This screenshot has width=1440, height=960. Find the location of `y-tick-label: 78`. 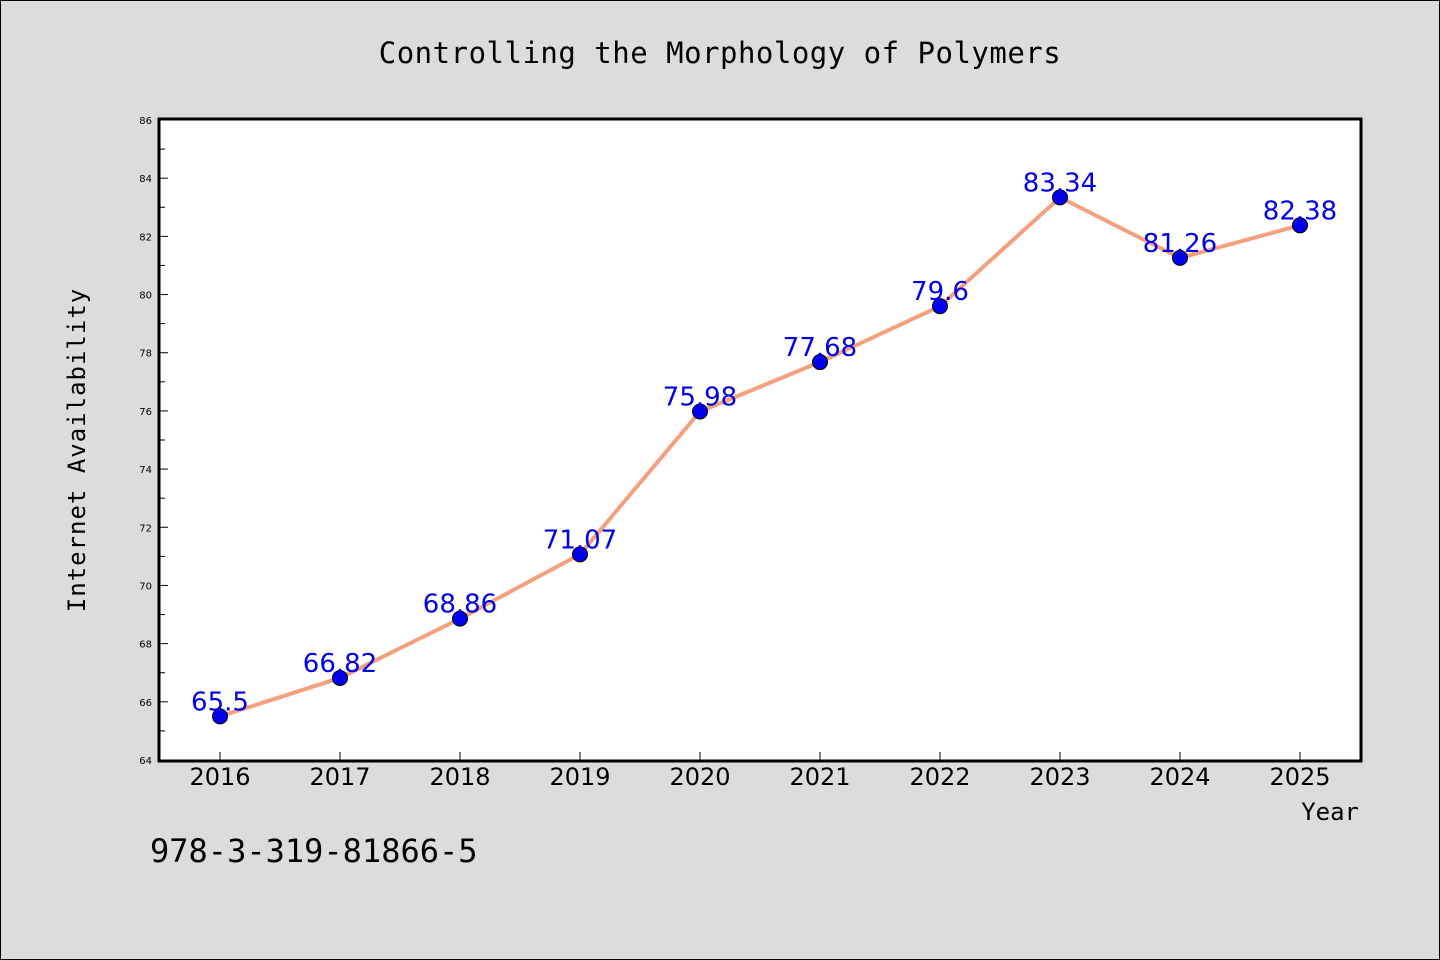

y-tick-label: 78 is located at coordinates (145, 354).